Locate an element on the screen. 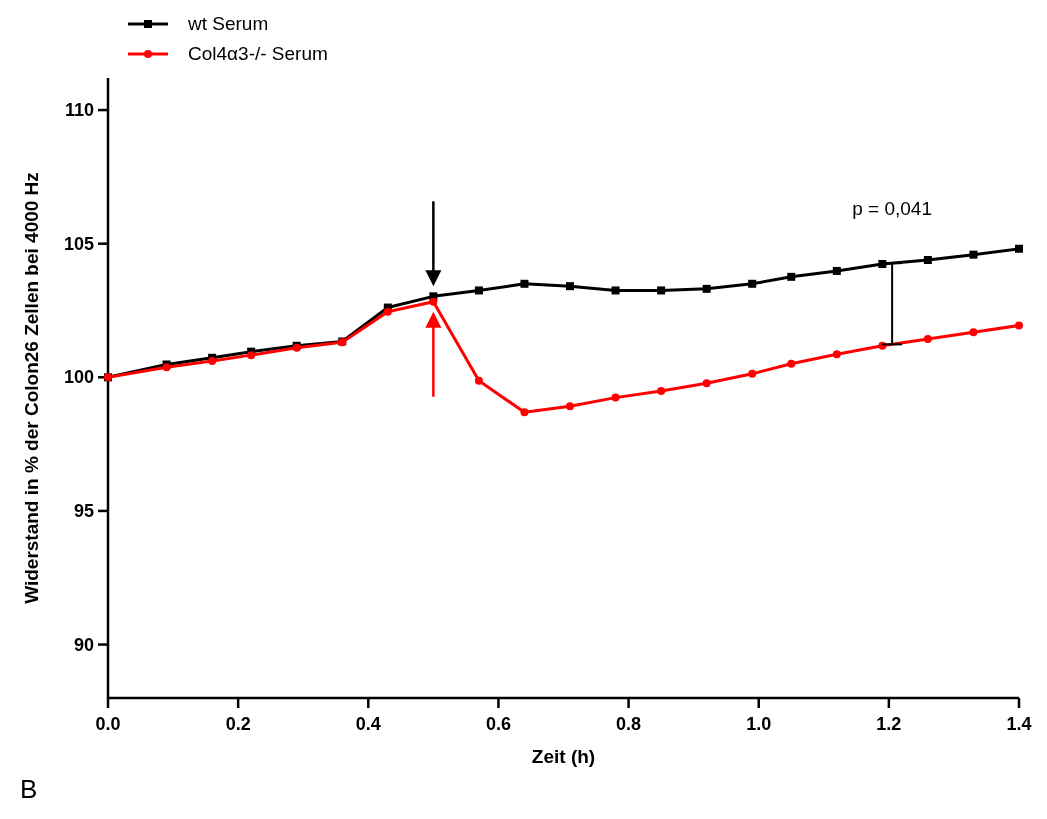 This screenshot has height=819, width=1047. x-tick-label: 0.0 is located at coordinates (108, 724).